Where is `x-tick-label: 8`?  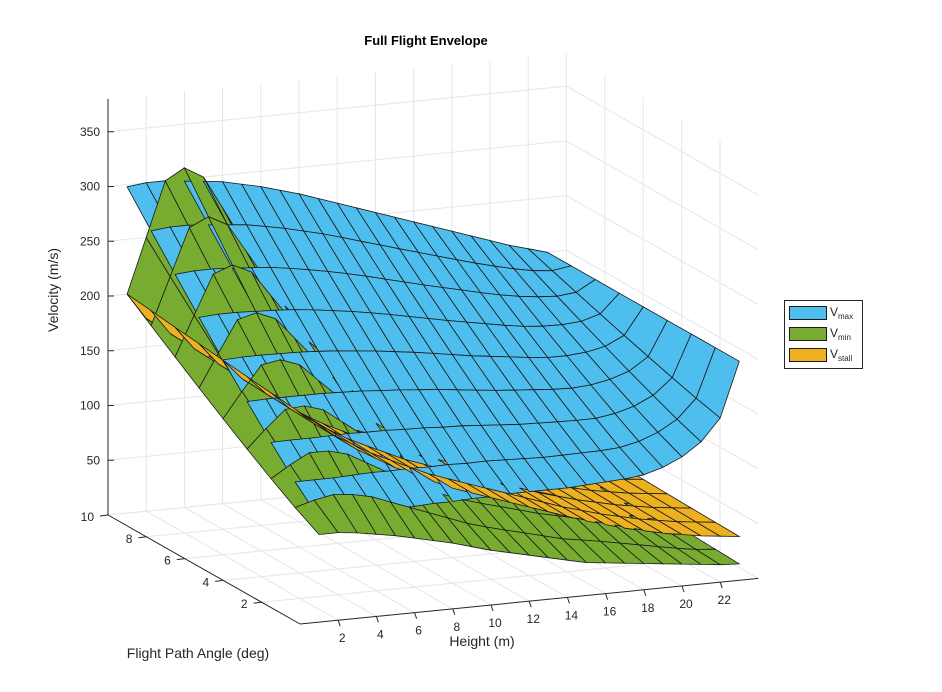 x-tick-label: 8 is located at coordinates (456, 627).